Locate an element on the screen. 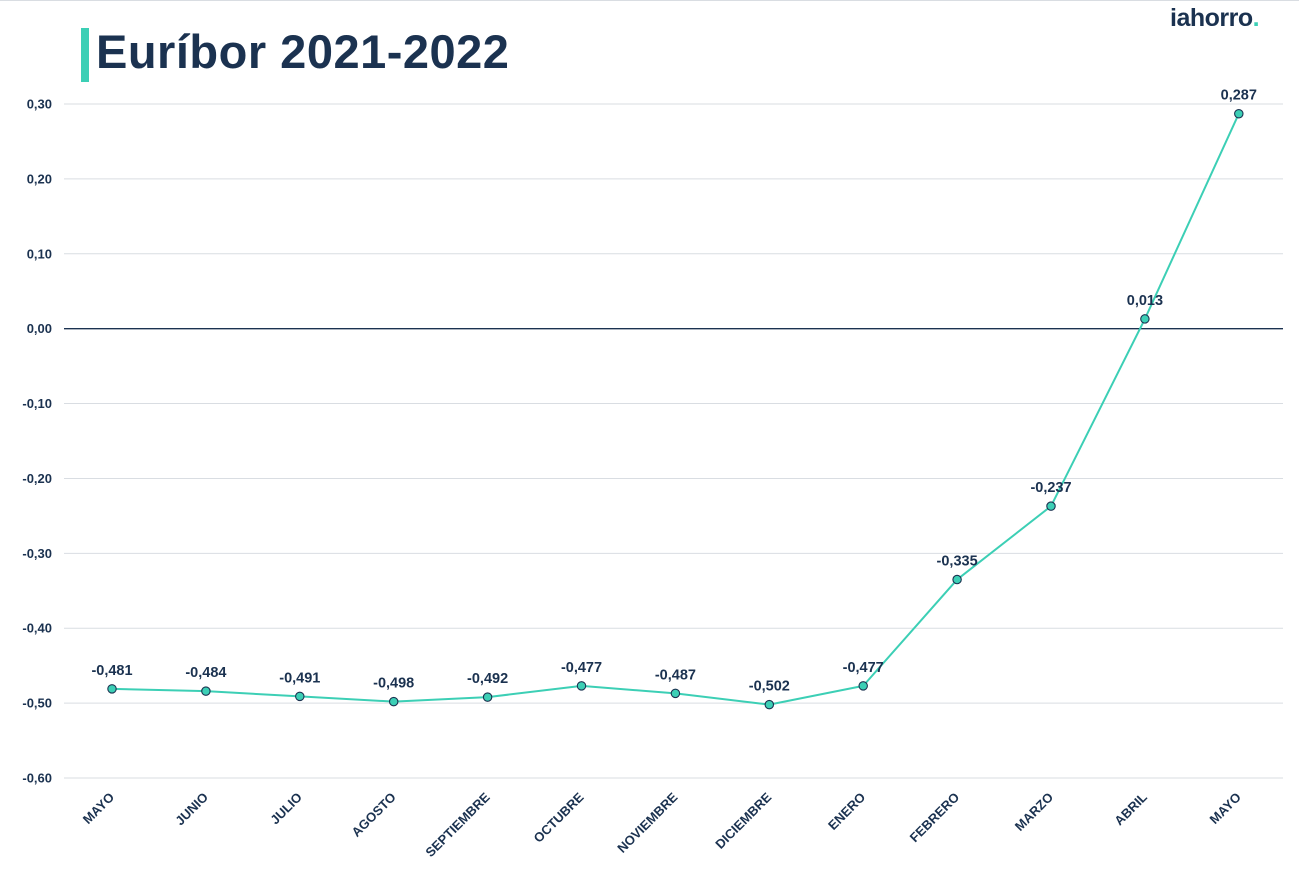 The width and height of the screenshot is (1299, 876). data-label: -0,481 is located at coordinates (111, 671).